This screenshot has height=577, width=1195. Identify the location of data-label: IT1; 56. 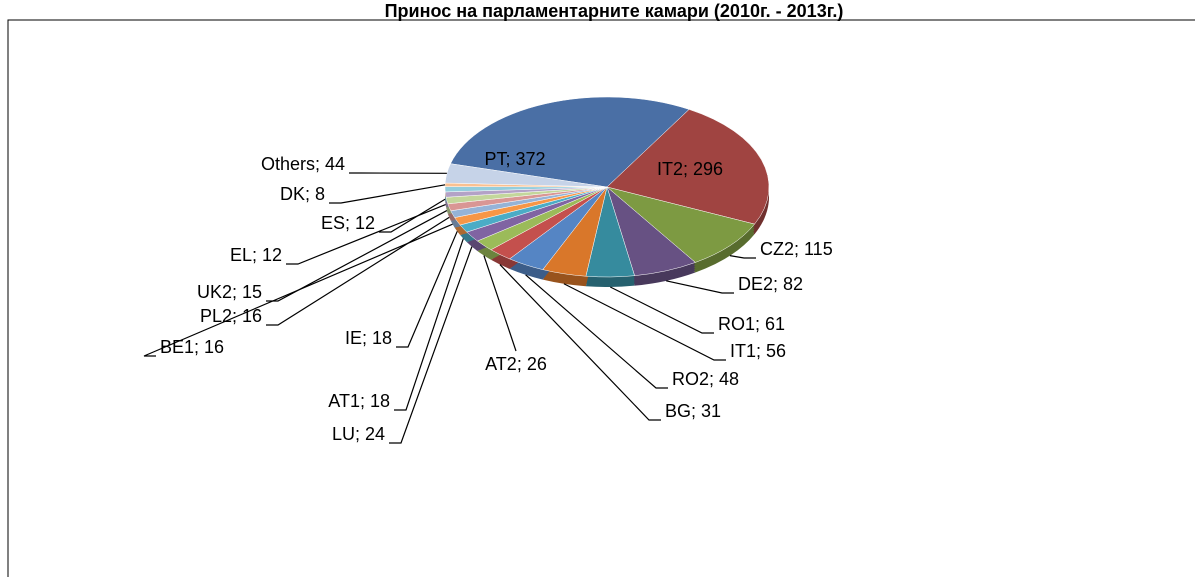
(758, 351).